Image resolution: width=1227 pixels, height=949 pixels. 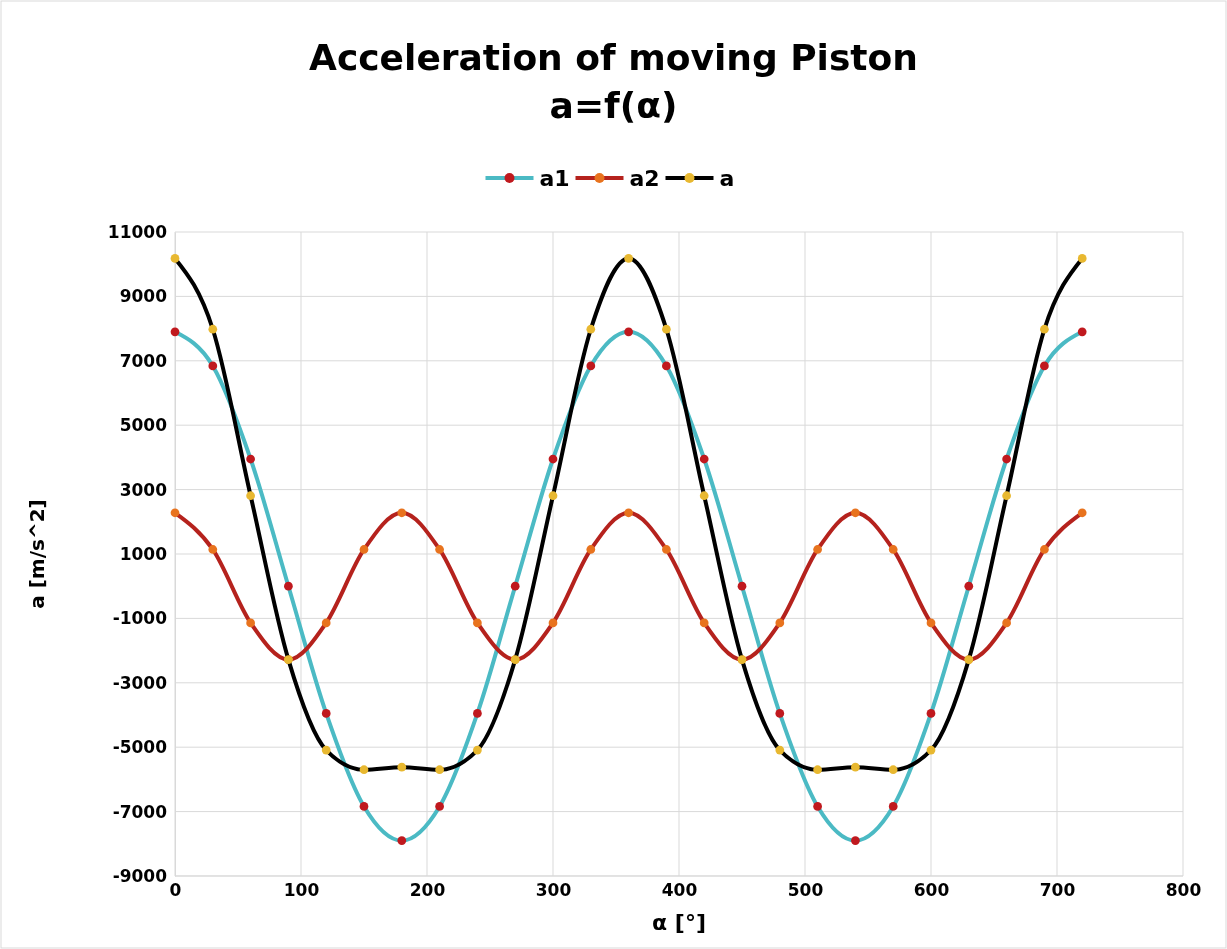 I want to click on y-tick-label: 3000, so click(x=143, y=489).